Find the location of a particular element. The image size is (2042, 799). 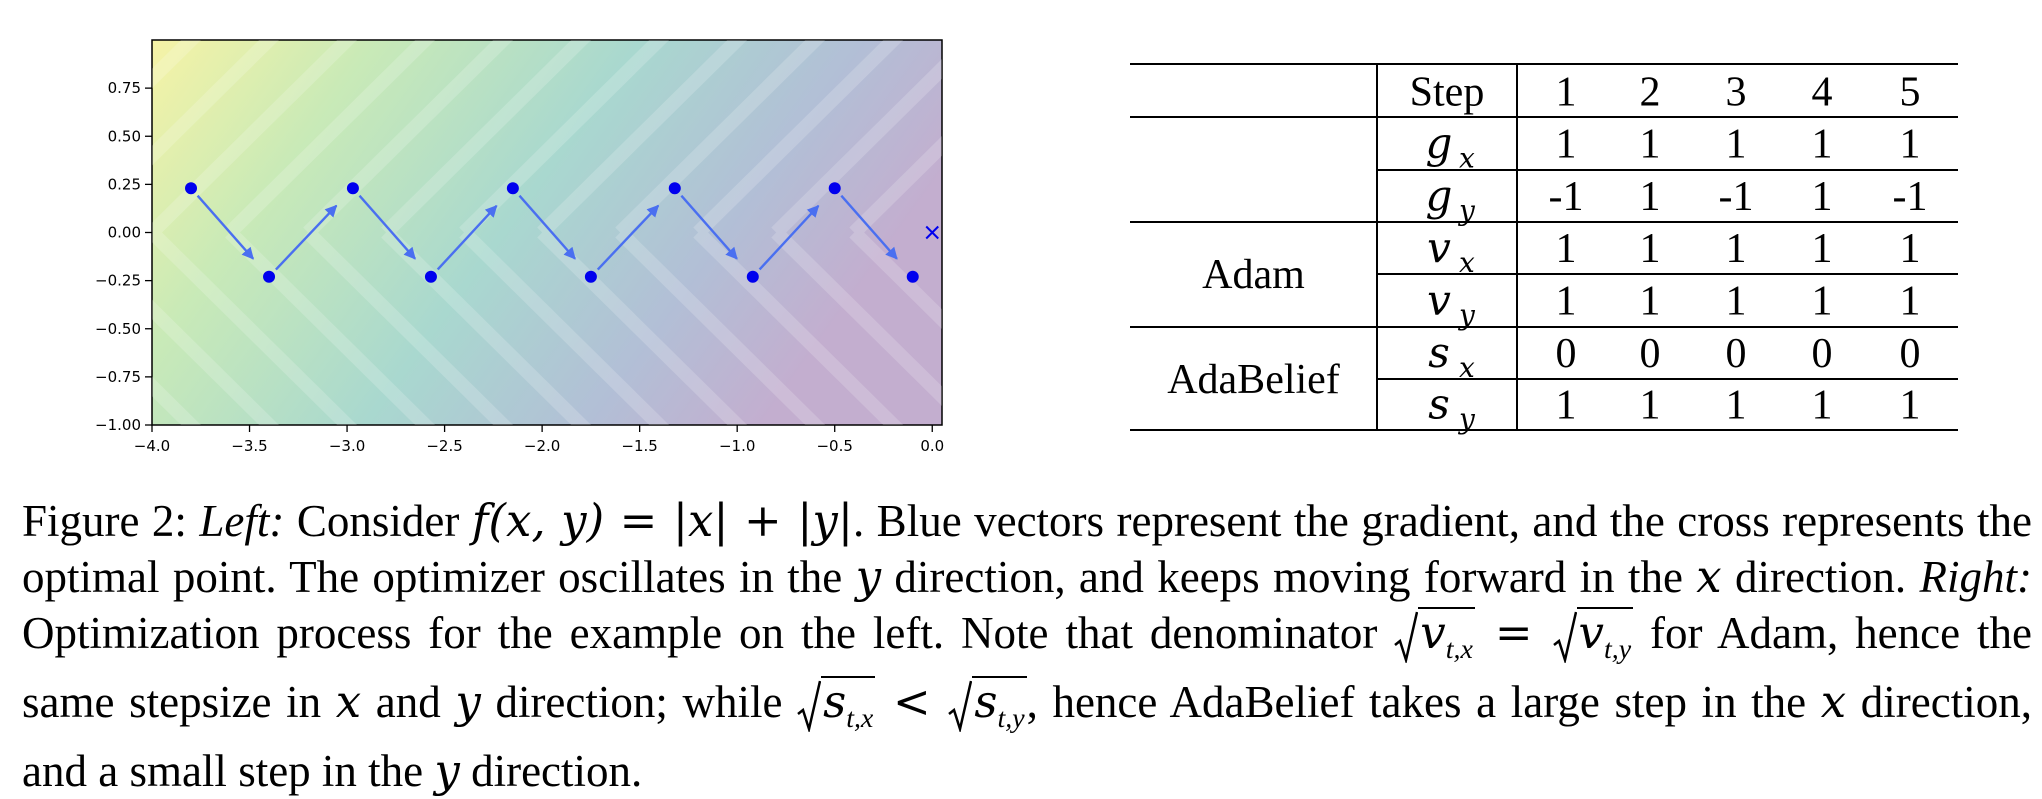

sqrt-vty: vt,y is located at coordinates (1593, 639).